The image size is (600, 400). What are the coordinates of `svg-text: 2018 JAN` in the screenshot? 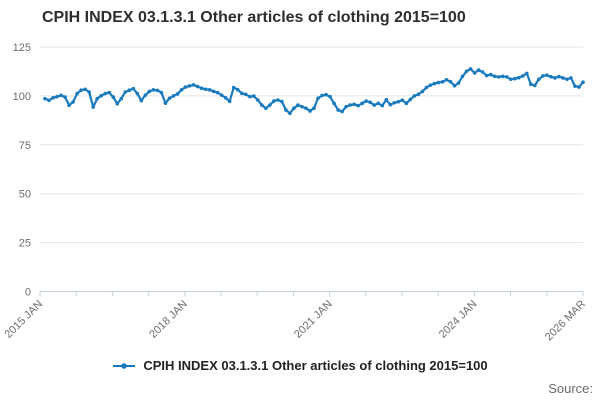 It's located at (168, 319).